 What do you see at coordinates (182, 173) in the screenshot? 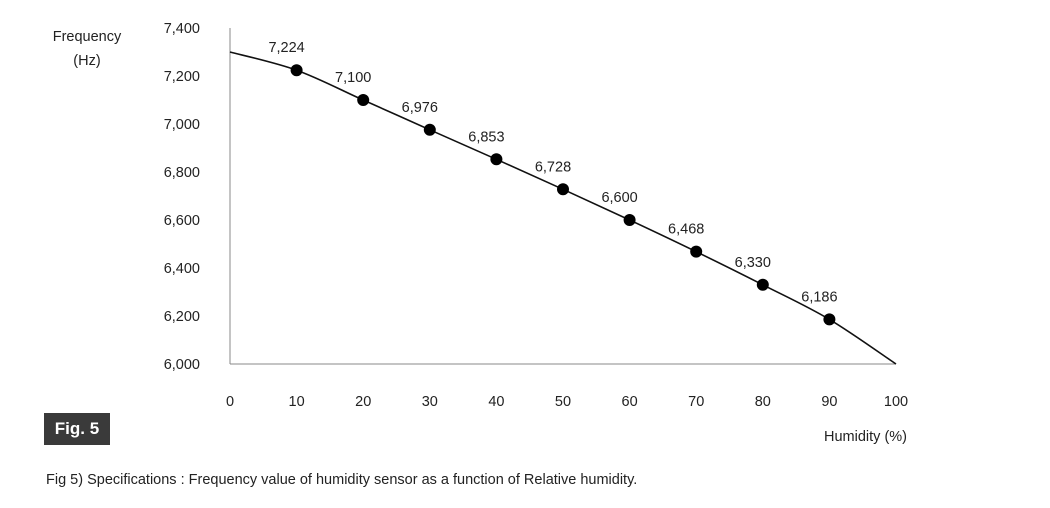
I see `y-tick-label: 6,800` at bounding box center [182, 173].